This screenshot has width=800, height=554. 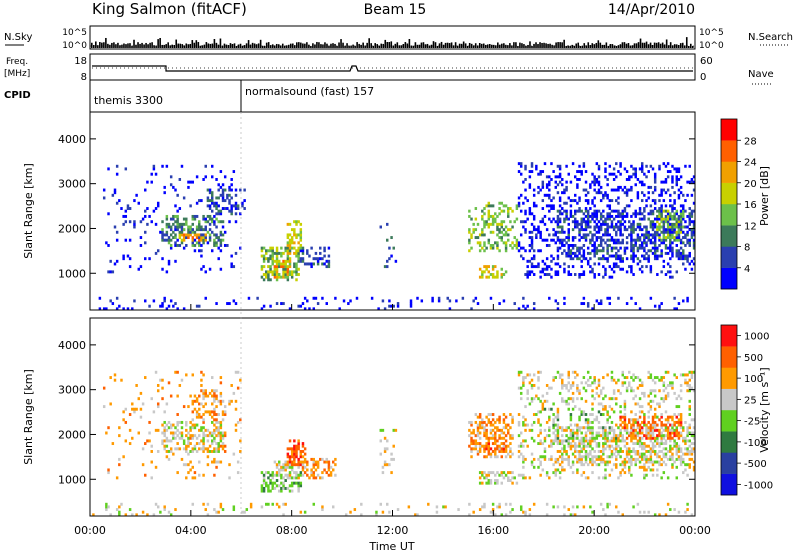 What do you see at coordinates (764, 409) in the screenshot?
I see `velocity-colorbar-label: Velocity [m s⁻¹]` at bounding box center [764, 409].